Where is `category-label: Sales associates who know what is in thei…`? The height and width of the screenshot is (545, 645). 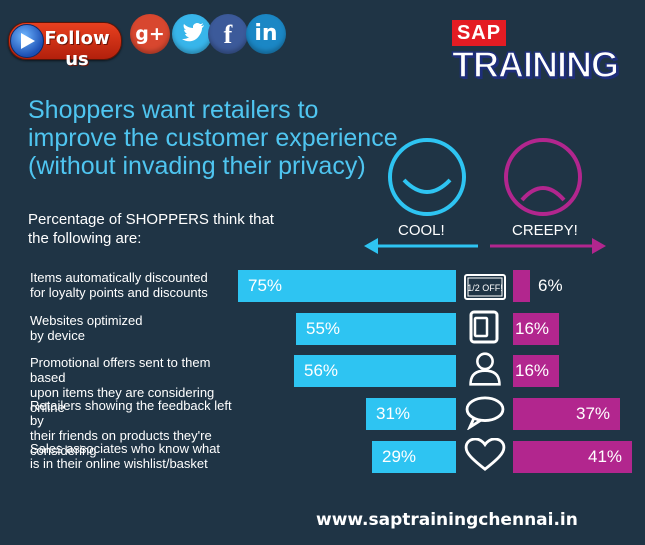 category-label: Sales associates who know what is in thei… is located at coordinates (135, 456).